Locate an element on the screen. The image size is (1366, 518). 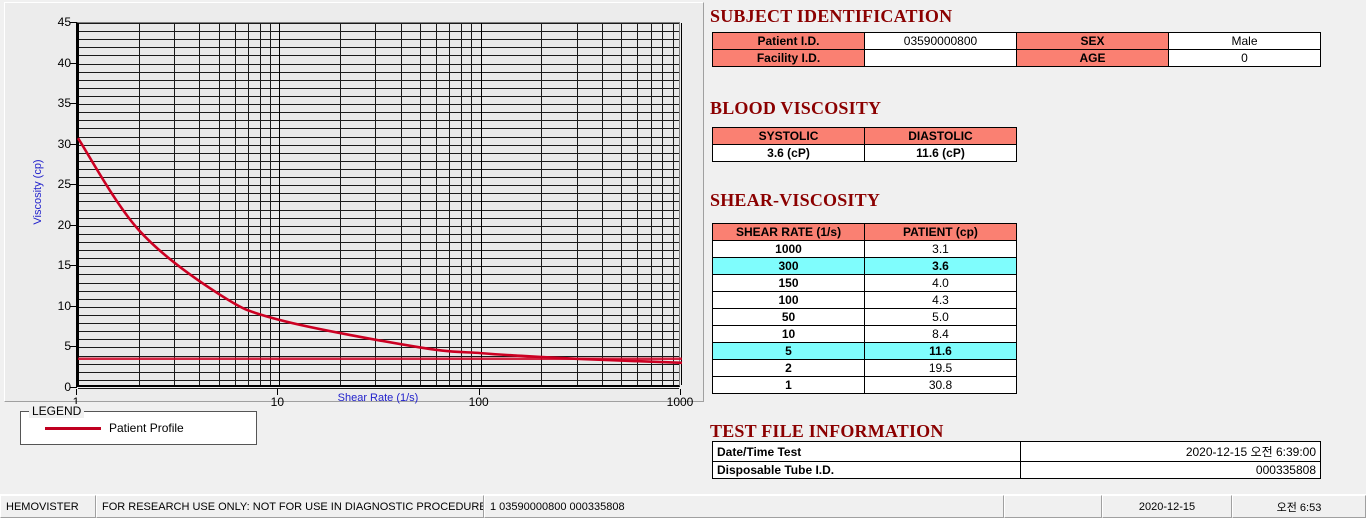
diastolic-value: 11.6 (cP) is located at coordinates (940, 153).